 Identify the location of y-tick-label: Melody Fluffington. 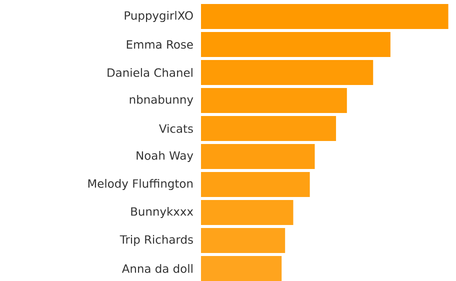
(140, 184).